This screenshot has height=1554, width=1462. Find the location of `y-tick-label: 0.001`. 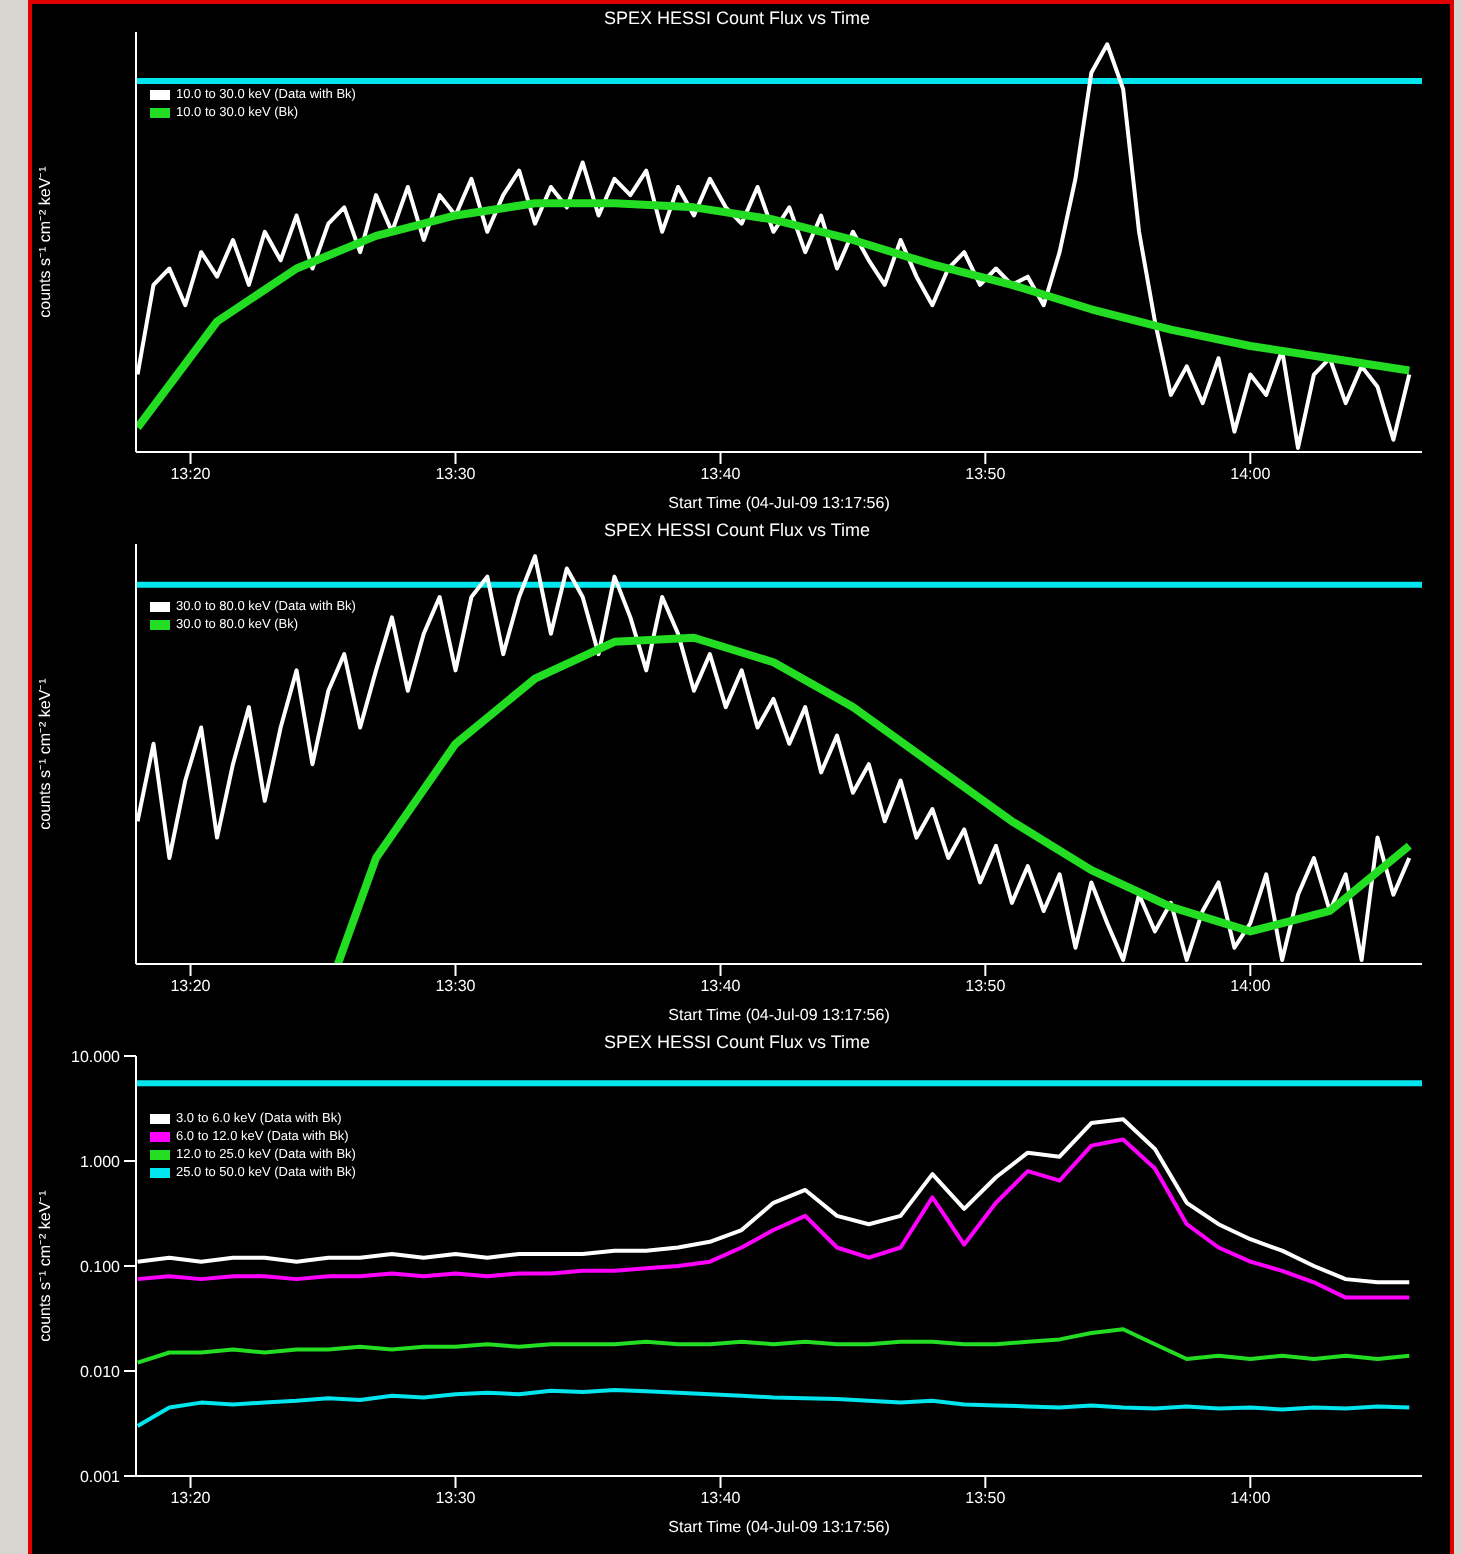

y-tick-label: 0.001 is located at coordinates (100, 1476).